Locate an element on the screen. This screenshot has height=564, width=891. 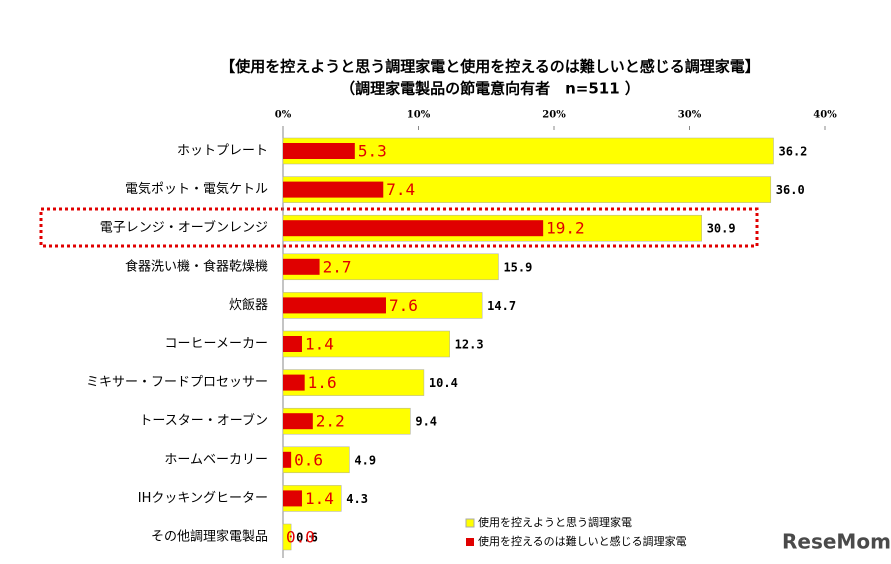
legend-label: 使用を控えるのは難しいと感じる調理家電 is located at coordinates (582, 541).